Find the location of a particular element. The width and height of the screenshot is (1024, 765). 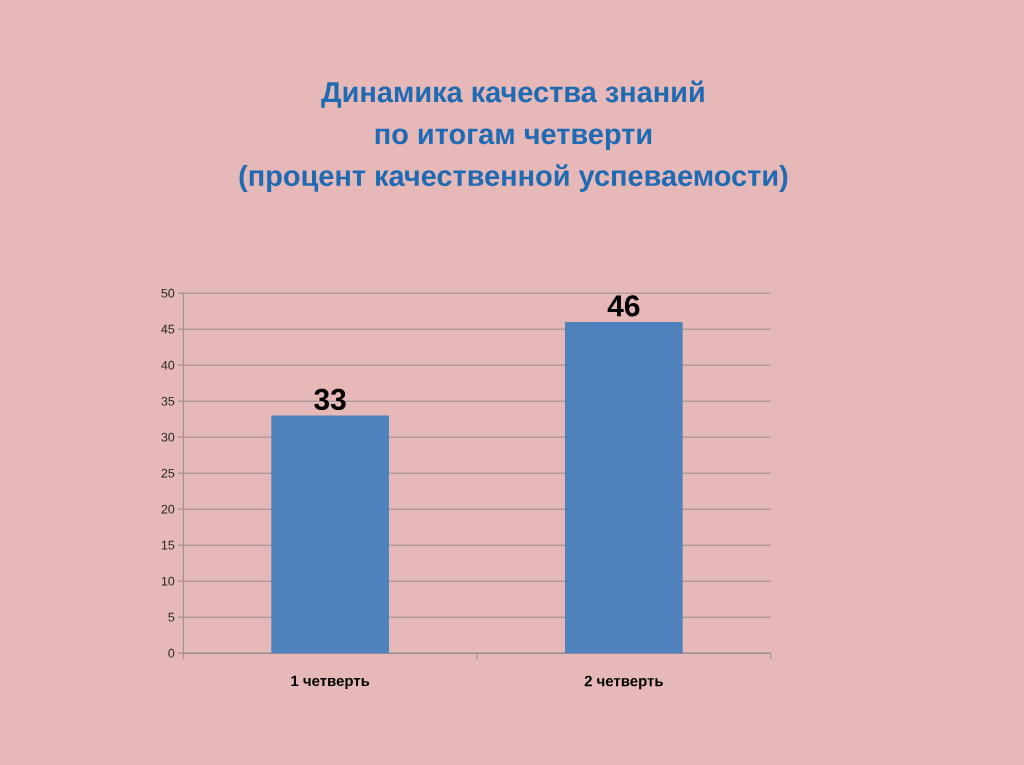

y-tick-label: 15 is located at coordinates (168, 545).